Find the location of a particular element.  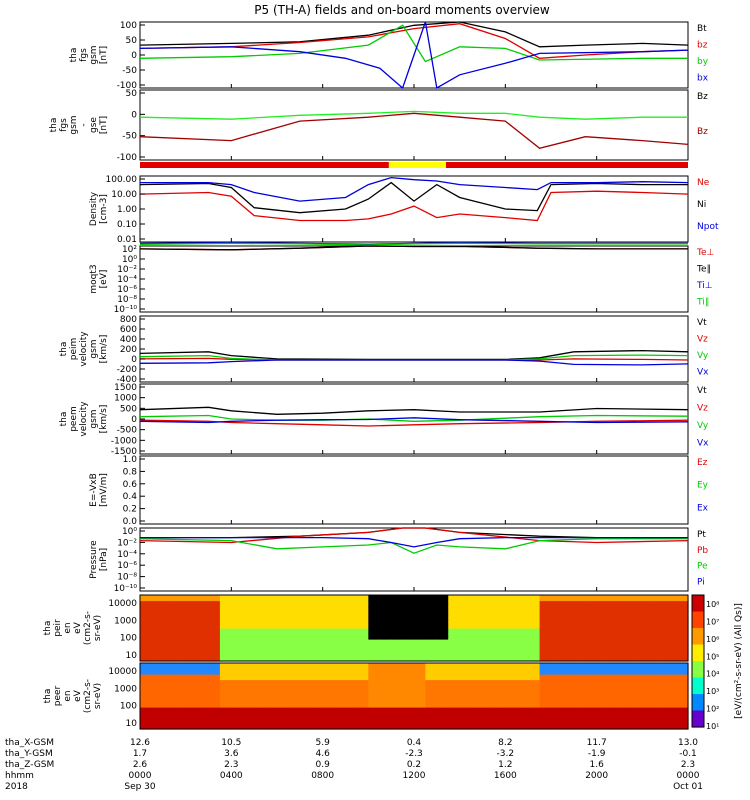

series-line-bx is located at coordinates (414, 55).